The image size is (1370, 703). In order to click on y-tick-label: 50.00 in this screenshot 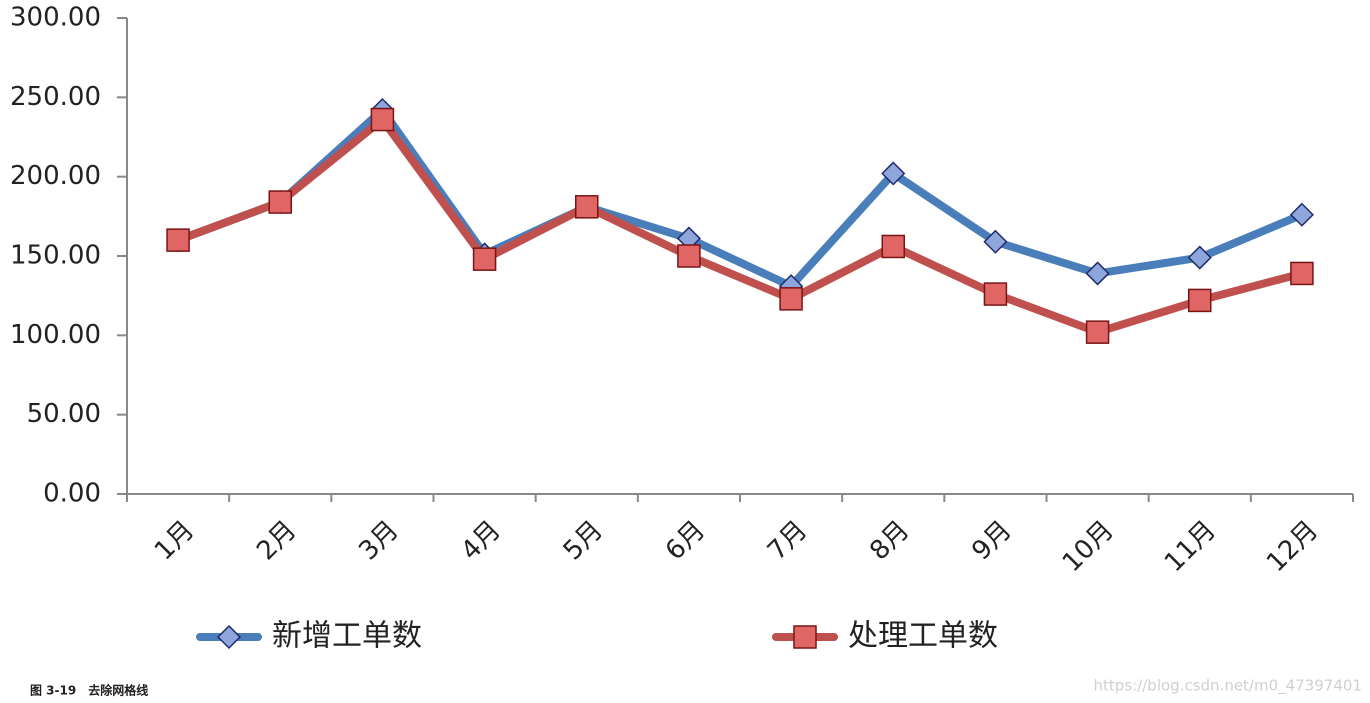, I will do `click(64, 414)`.